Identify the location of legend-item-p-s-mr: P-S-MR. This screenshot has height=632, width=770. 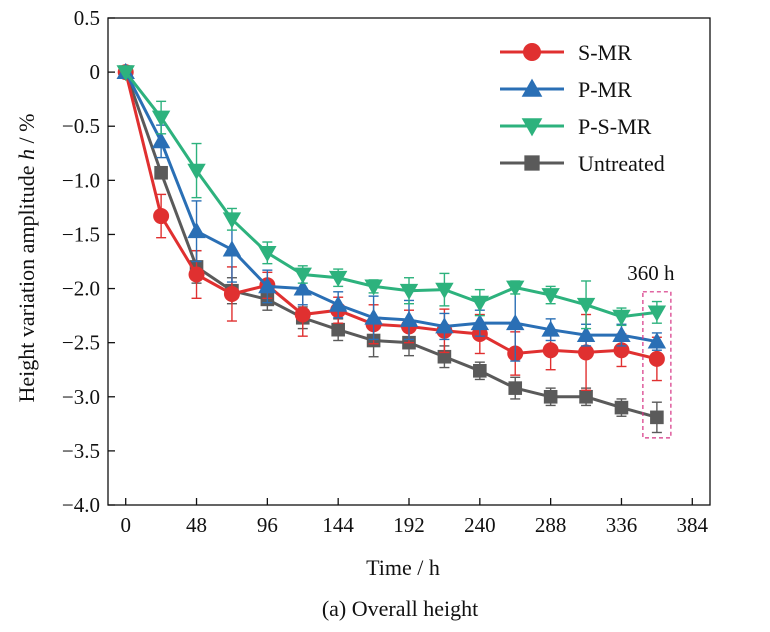
(576, 126).